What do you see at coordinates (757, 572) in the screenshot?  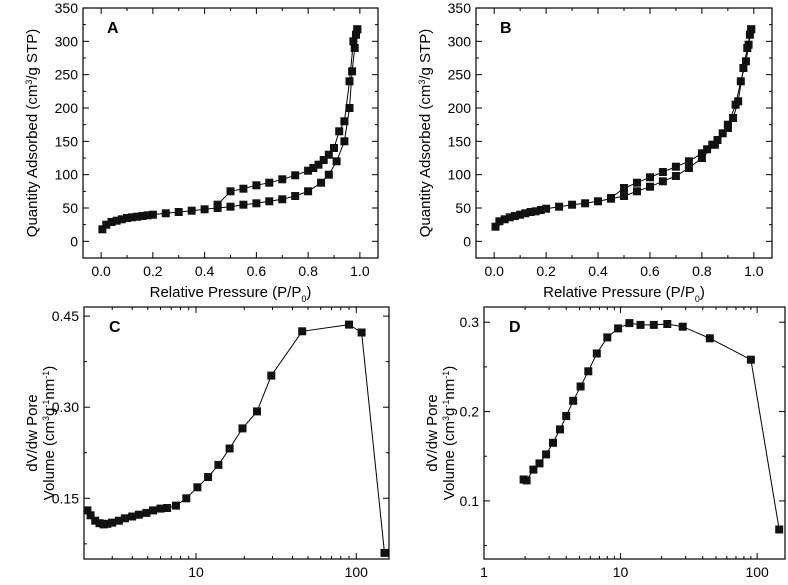 I see `x-tick-label: 100` at bounding box center [757, 572].